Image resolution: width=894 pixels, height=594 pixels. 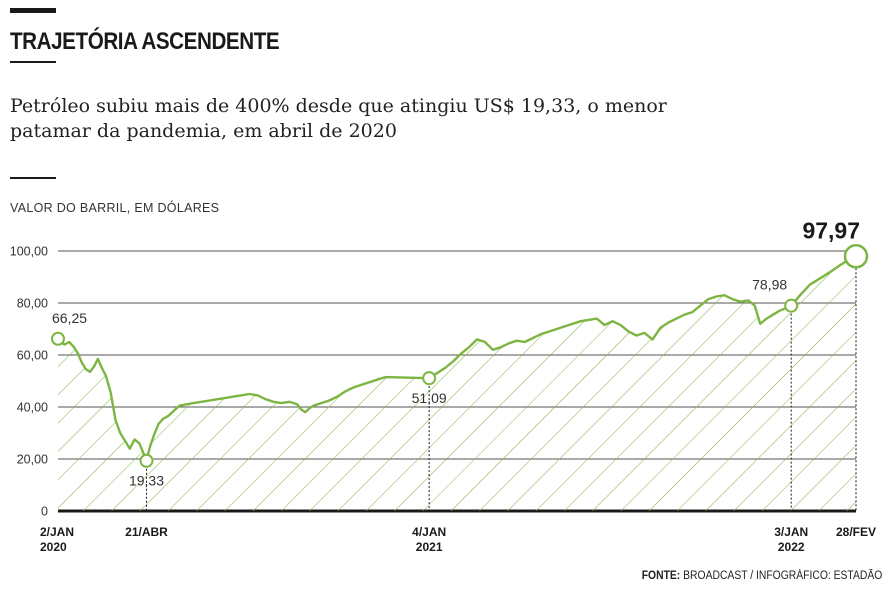 What do you see at coordinates (115, 208) in the screenshot?
I see `y-axis-unit-label: VALOR DO BARRIL, EM DÓLARES` at bounding box center [115, 208].